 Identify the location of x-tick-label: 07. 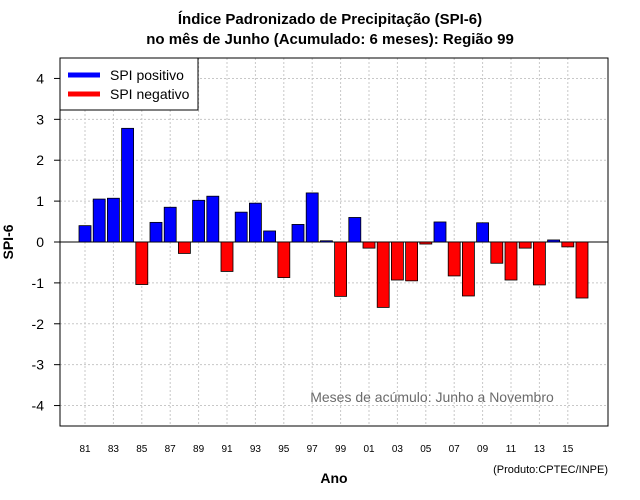
(455, 449).